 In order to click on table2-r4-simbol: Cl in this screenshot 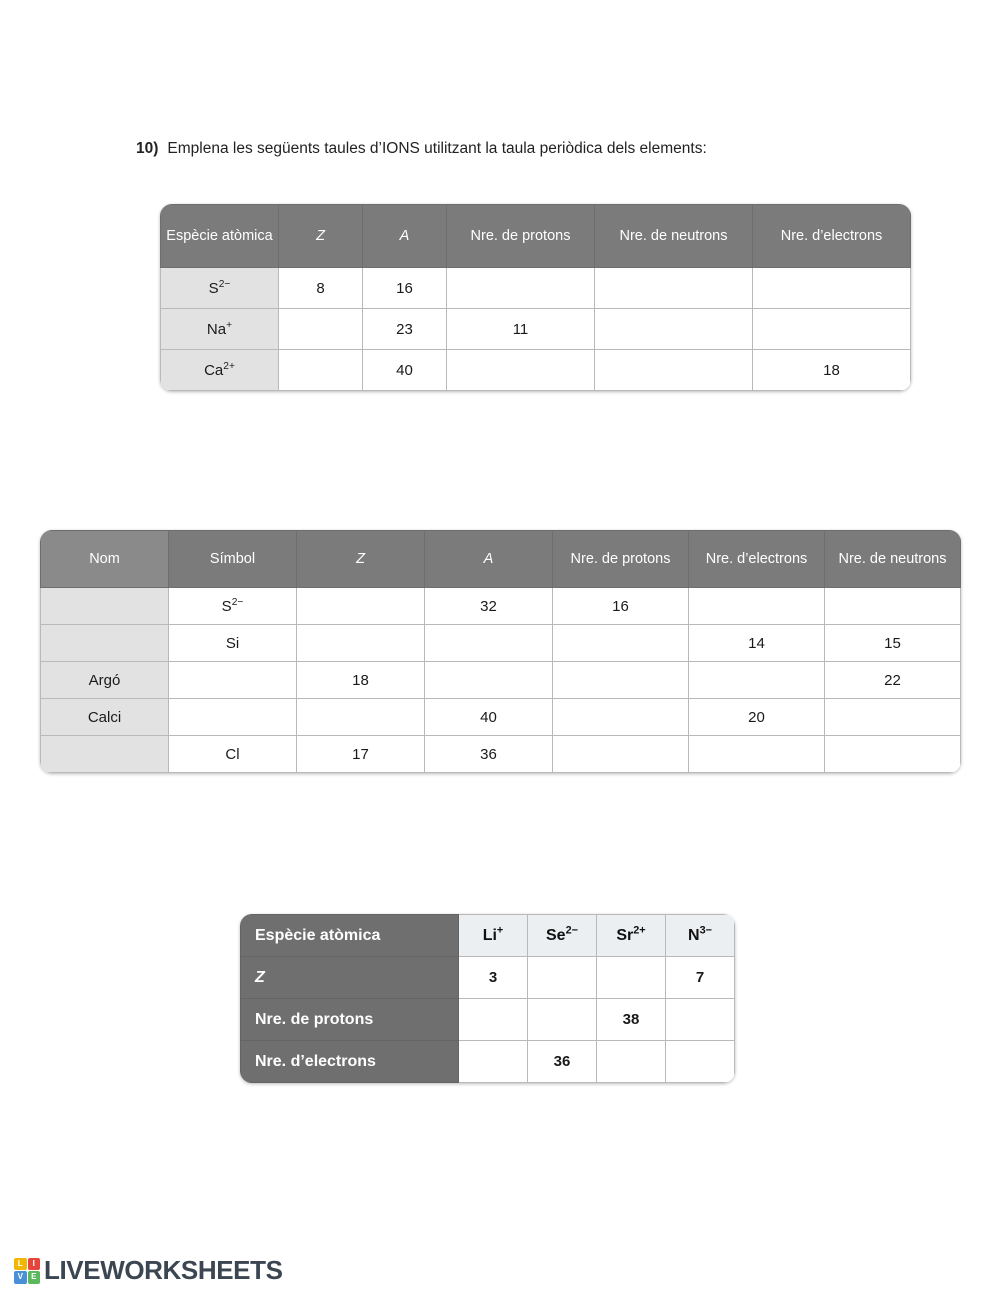, I will do `click(232, 754)`.